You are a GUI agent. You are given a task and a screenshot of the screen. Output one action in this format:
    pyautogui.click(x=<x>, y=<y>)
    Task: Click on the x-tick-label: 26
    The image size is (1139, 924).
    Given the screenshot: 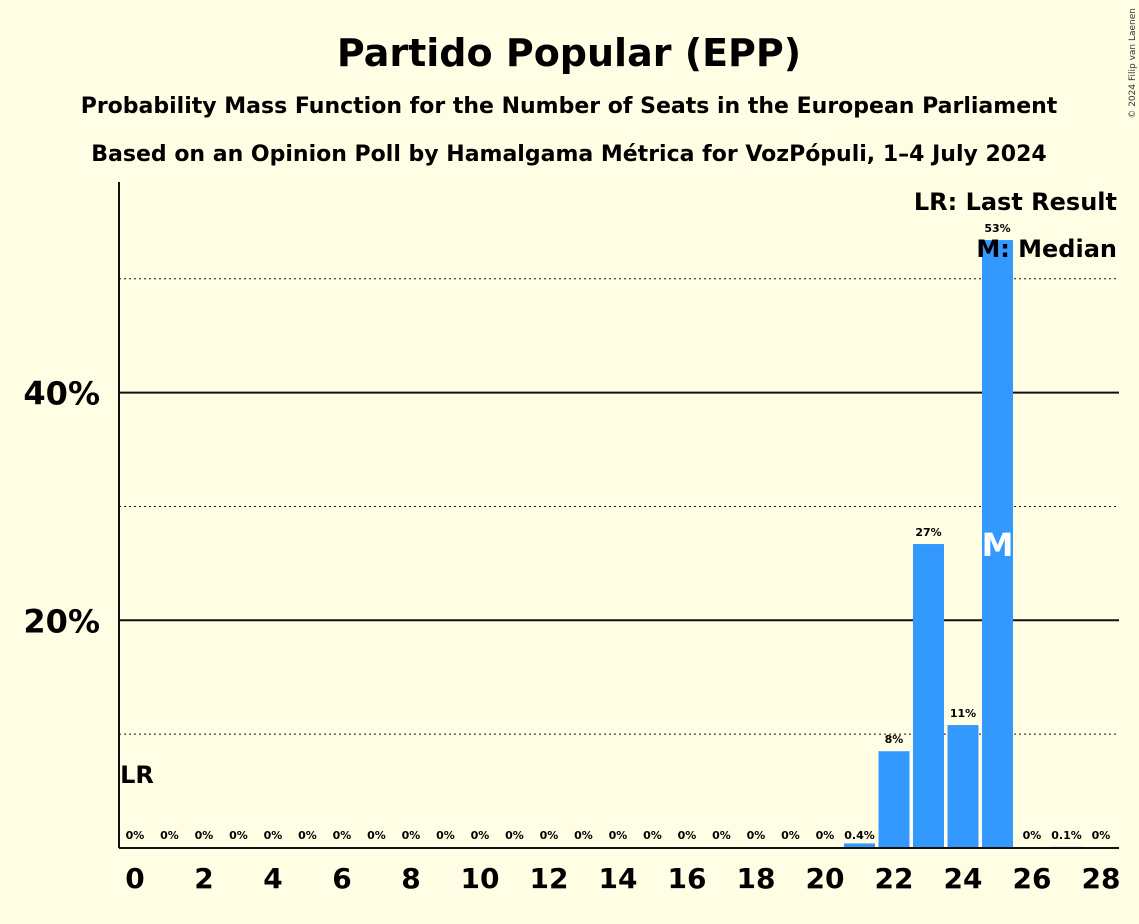 What is the action you would take?
    pyautogui.click(x=1032, y=878)
    